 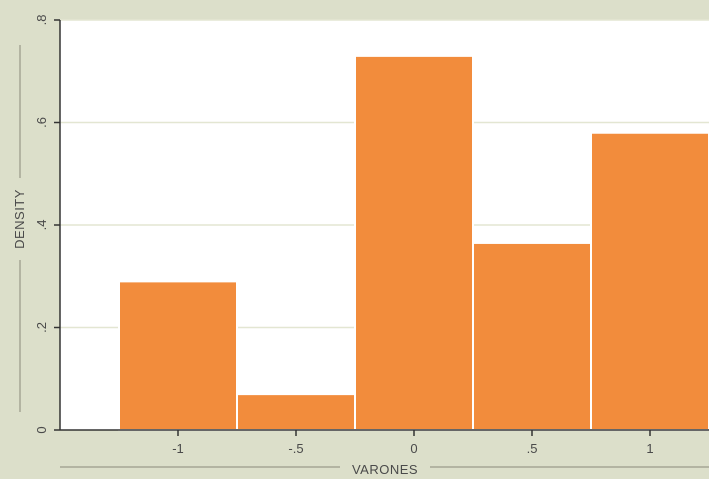 What do you see at coordinates (532, 448) in the screenshot?
I see `x-tick-label-3: .5` at bounding box center [532, 448].